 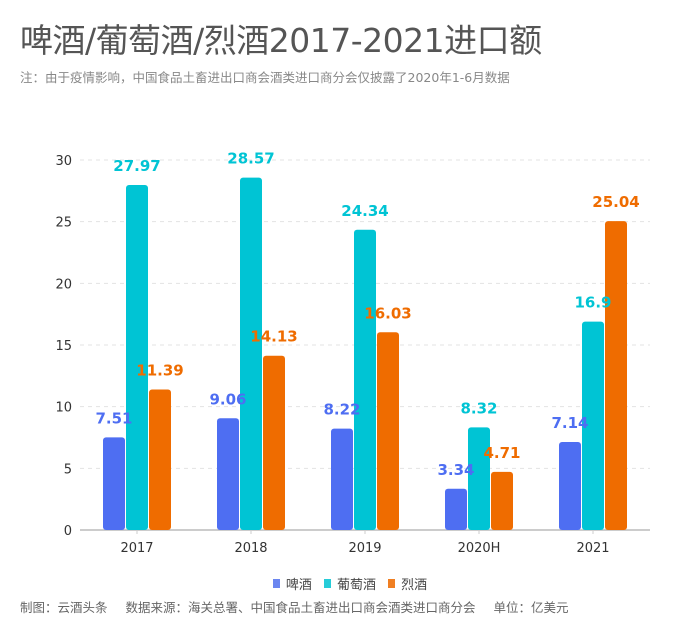 I want to click on y-tick-label: 5, so click(x=68, y=469).